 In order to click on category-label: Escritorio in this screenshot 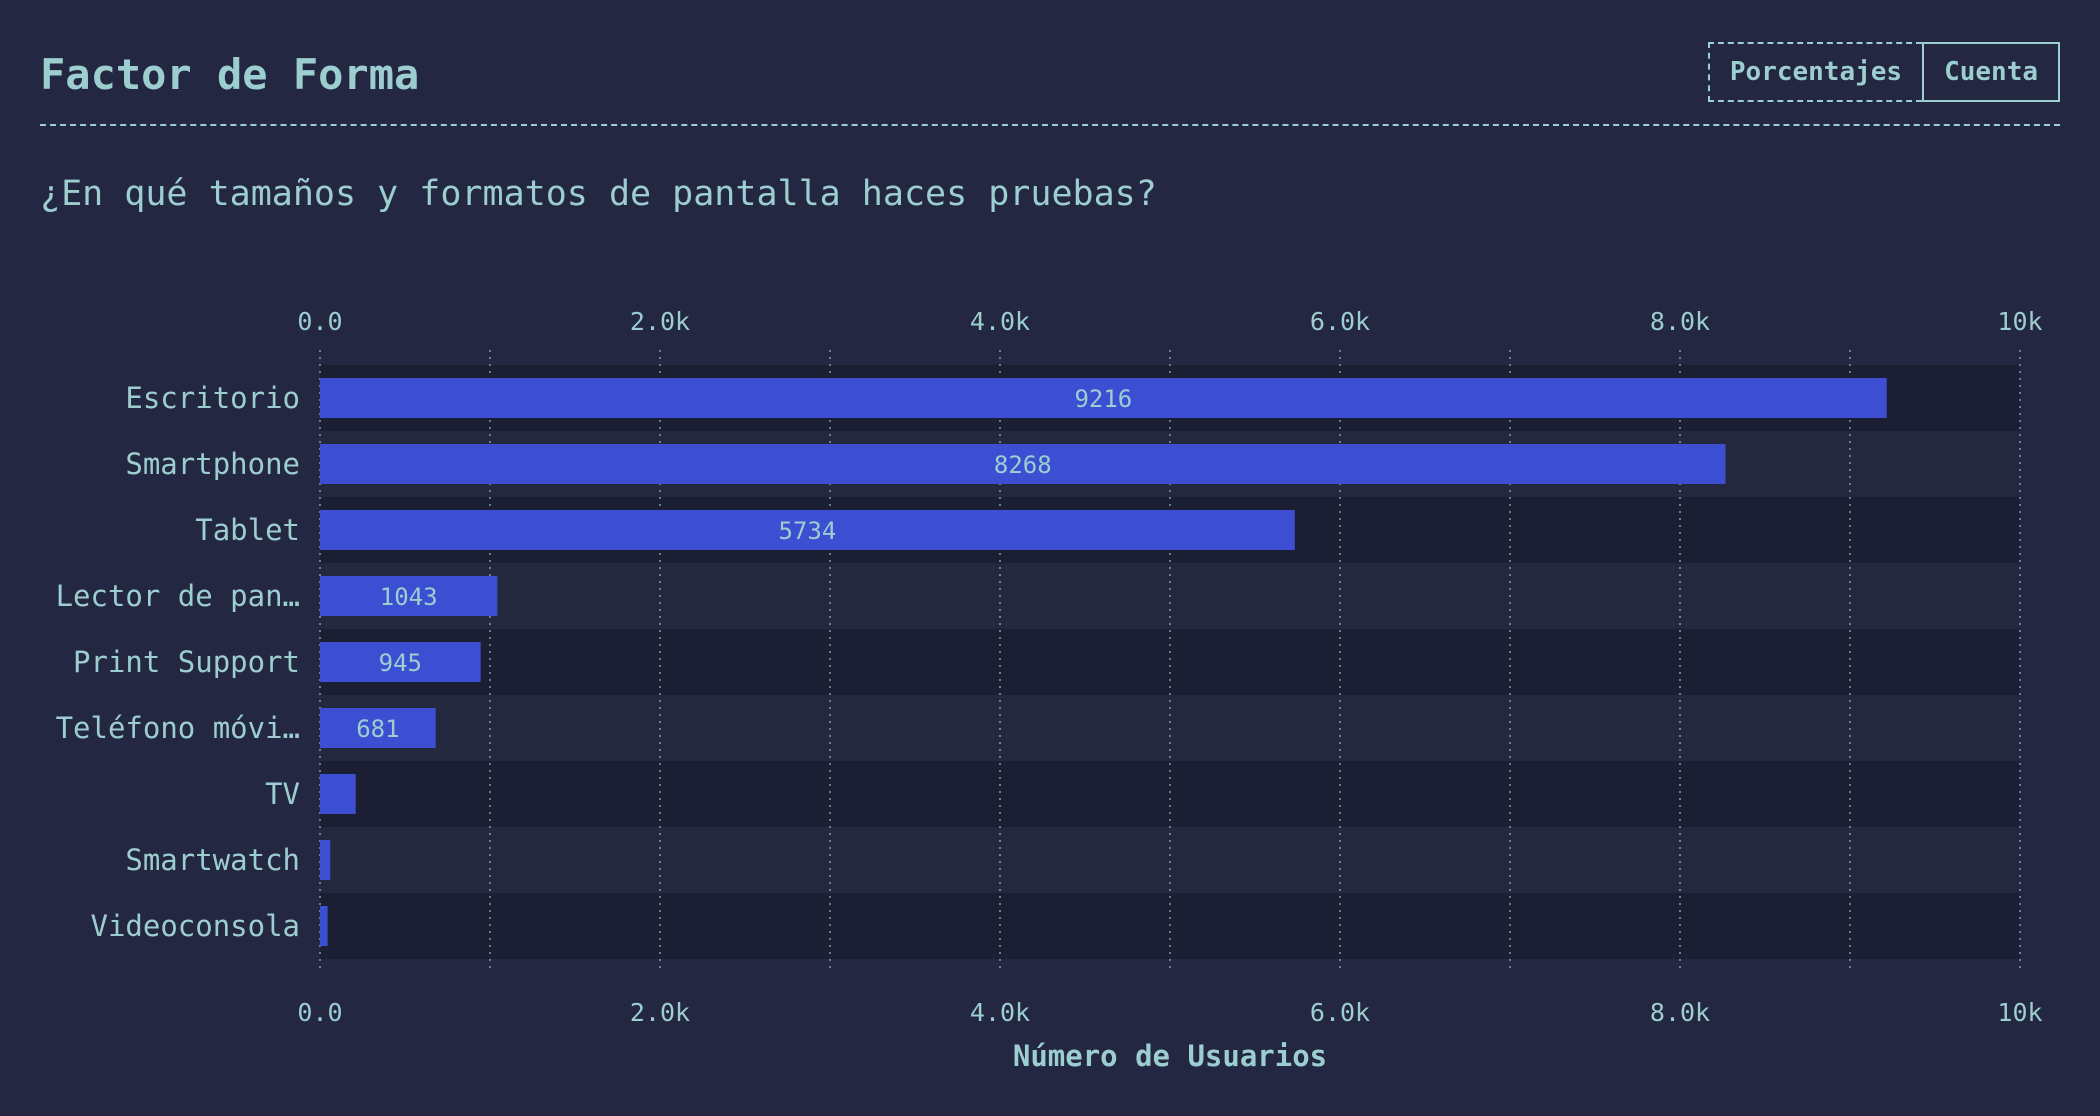, I will do `click(212, 398)`.